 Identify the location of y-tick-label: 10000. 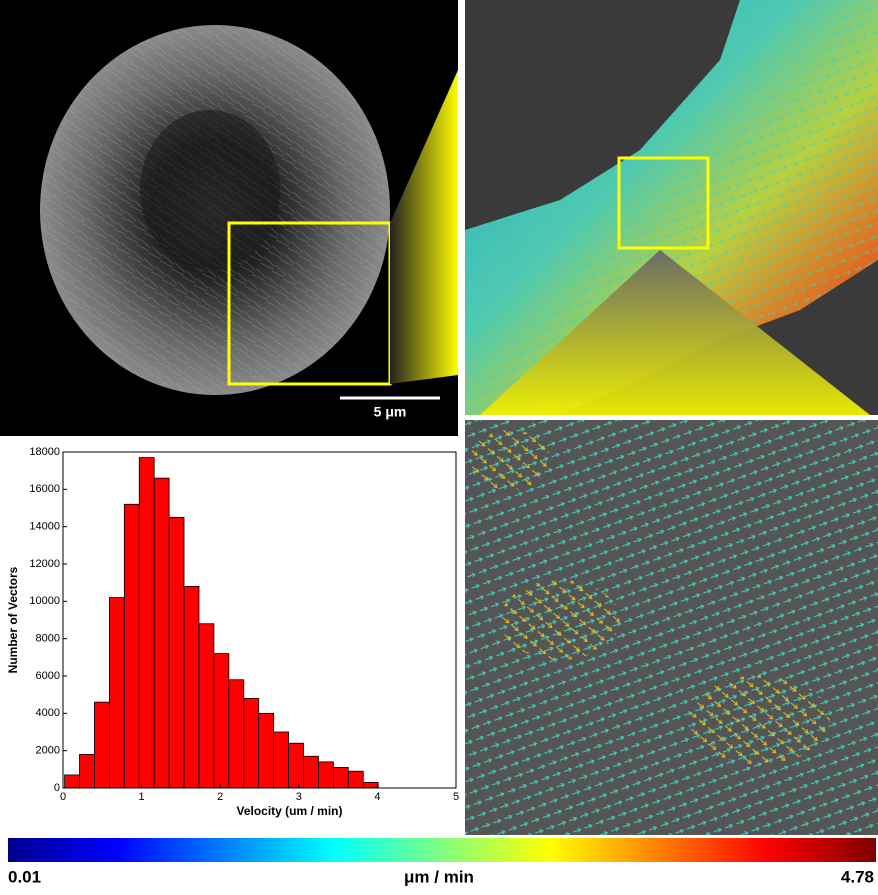
(44, 601).